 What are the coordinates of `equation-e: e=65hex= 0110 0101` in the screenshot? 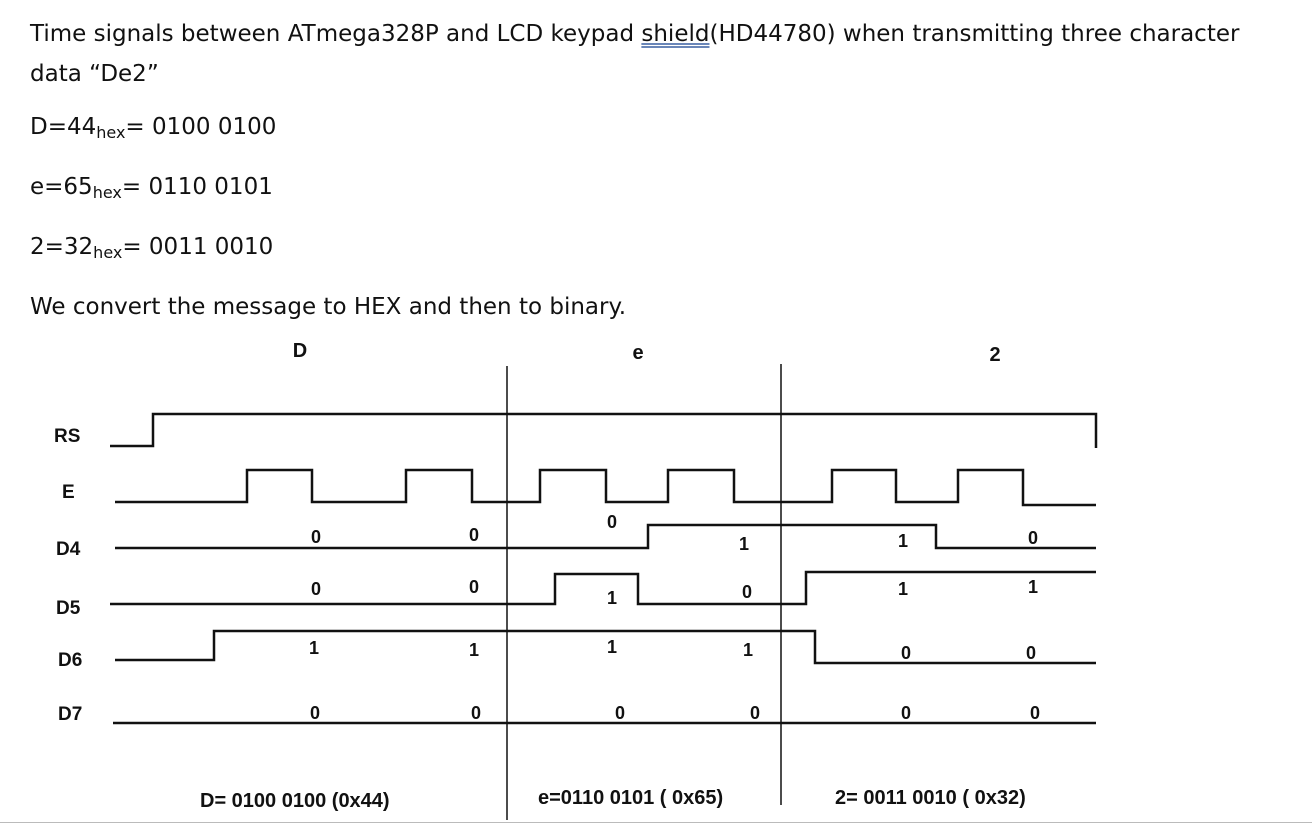 It's located at (151, 188).